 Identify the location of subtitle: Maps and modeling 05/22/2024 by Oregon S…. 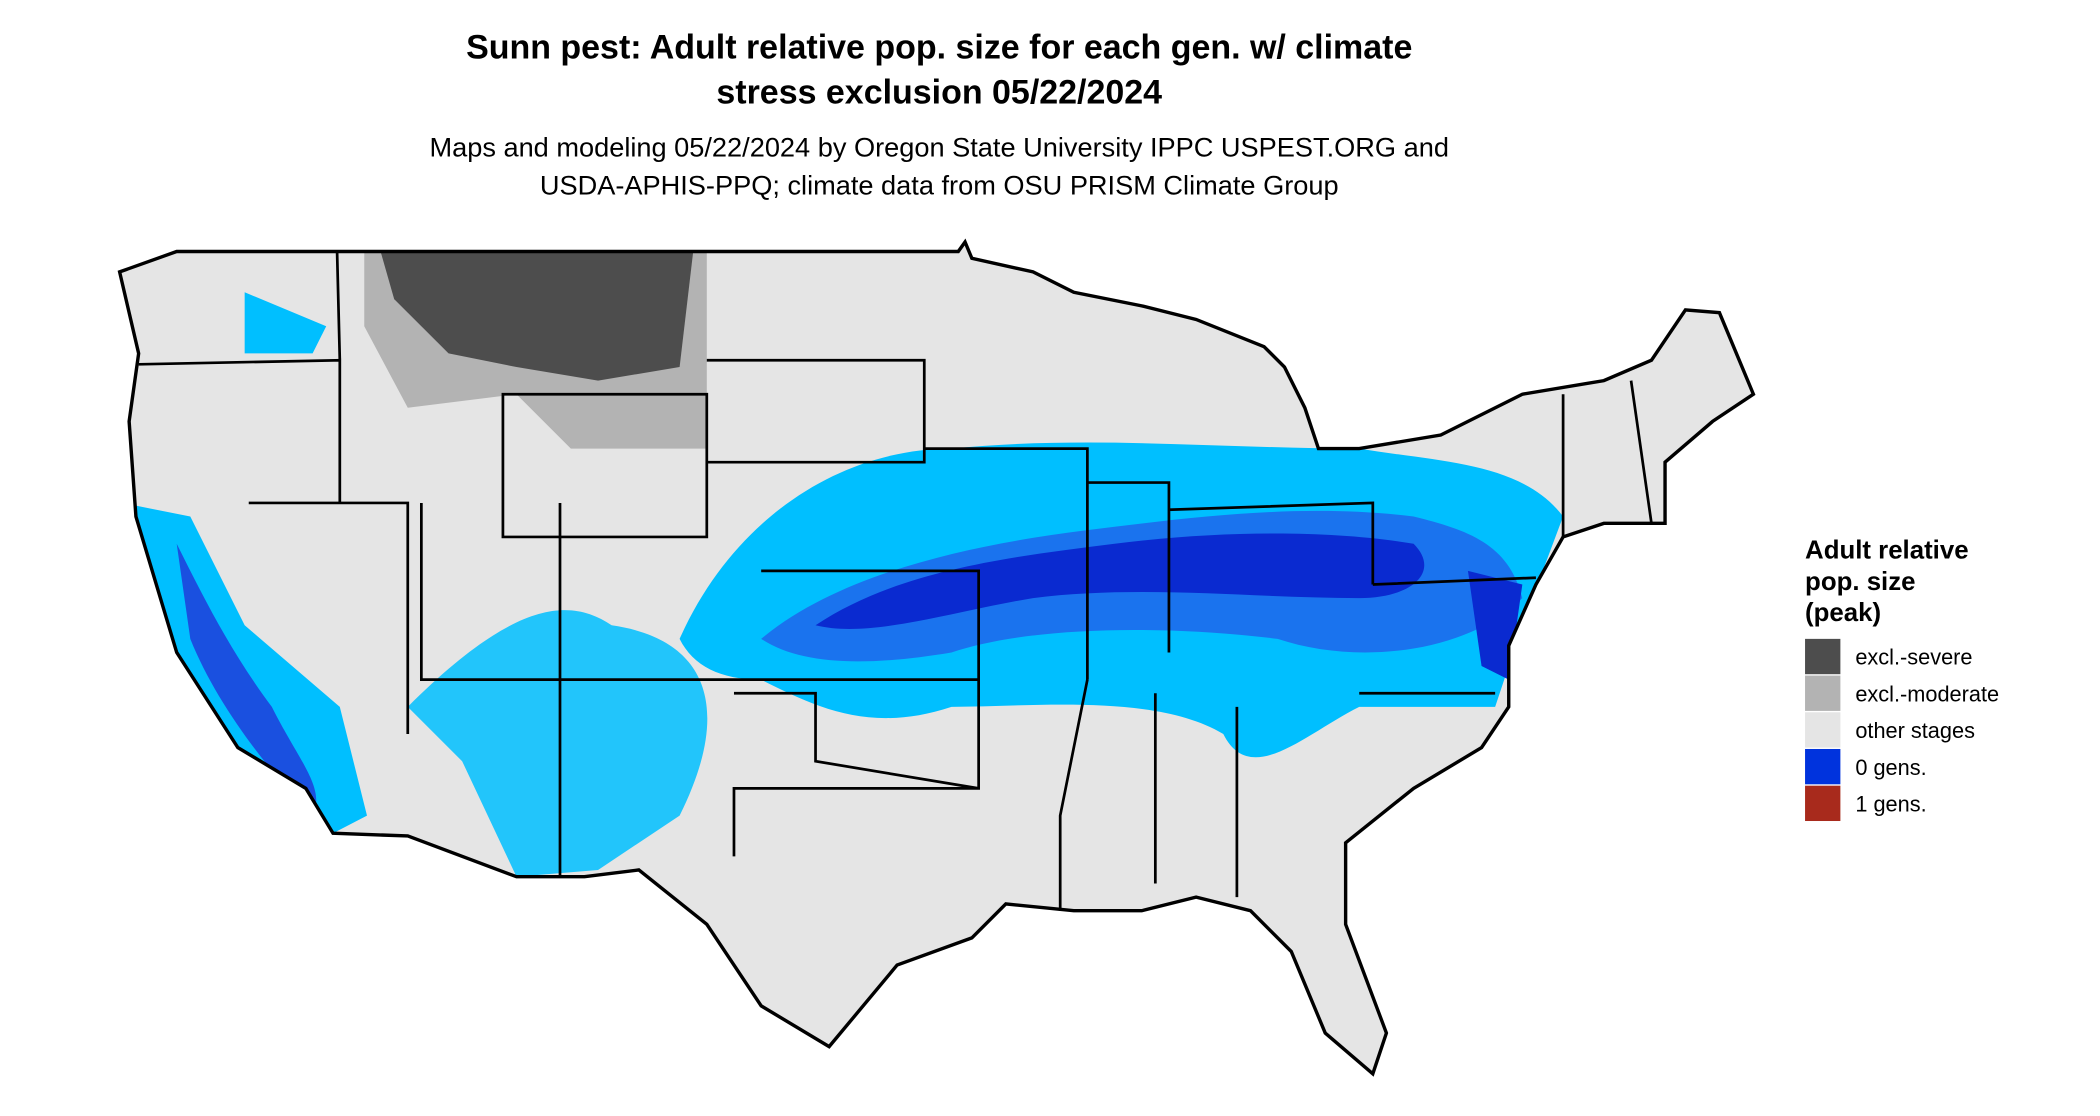
(938, 146).